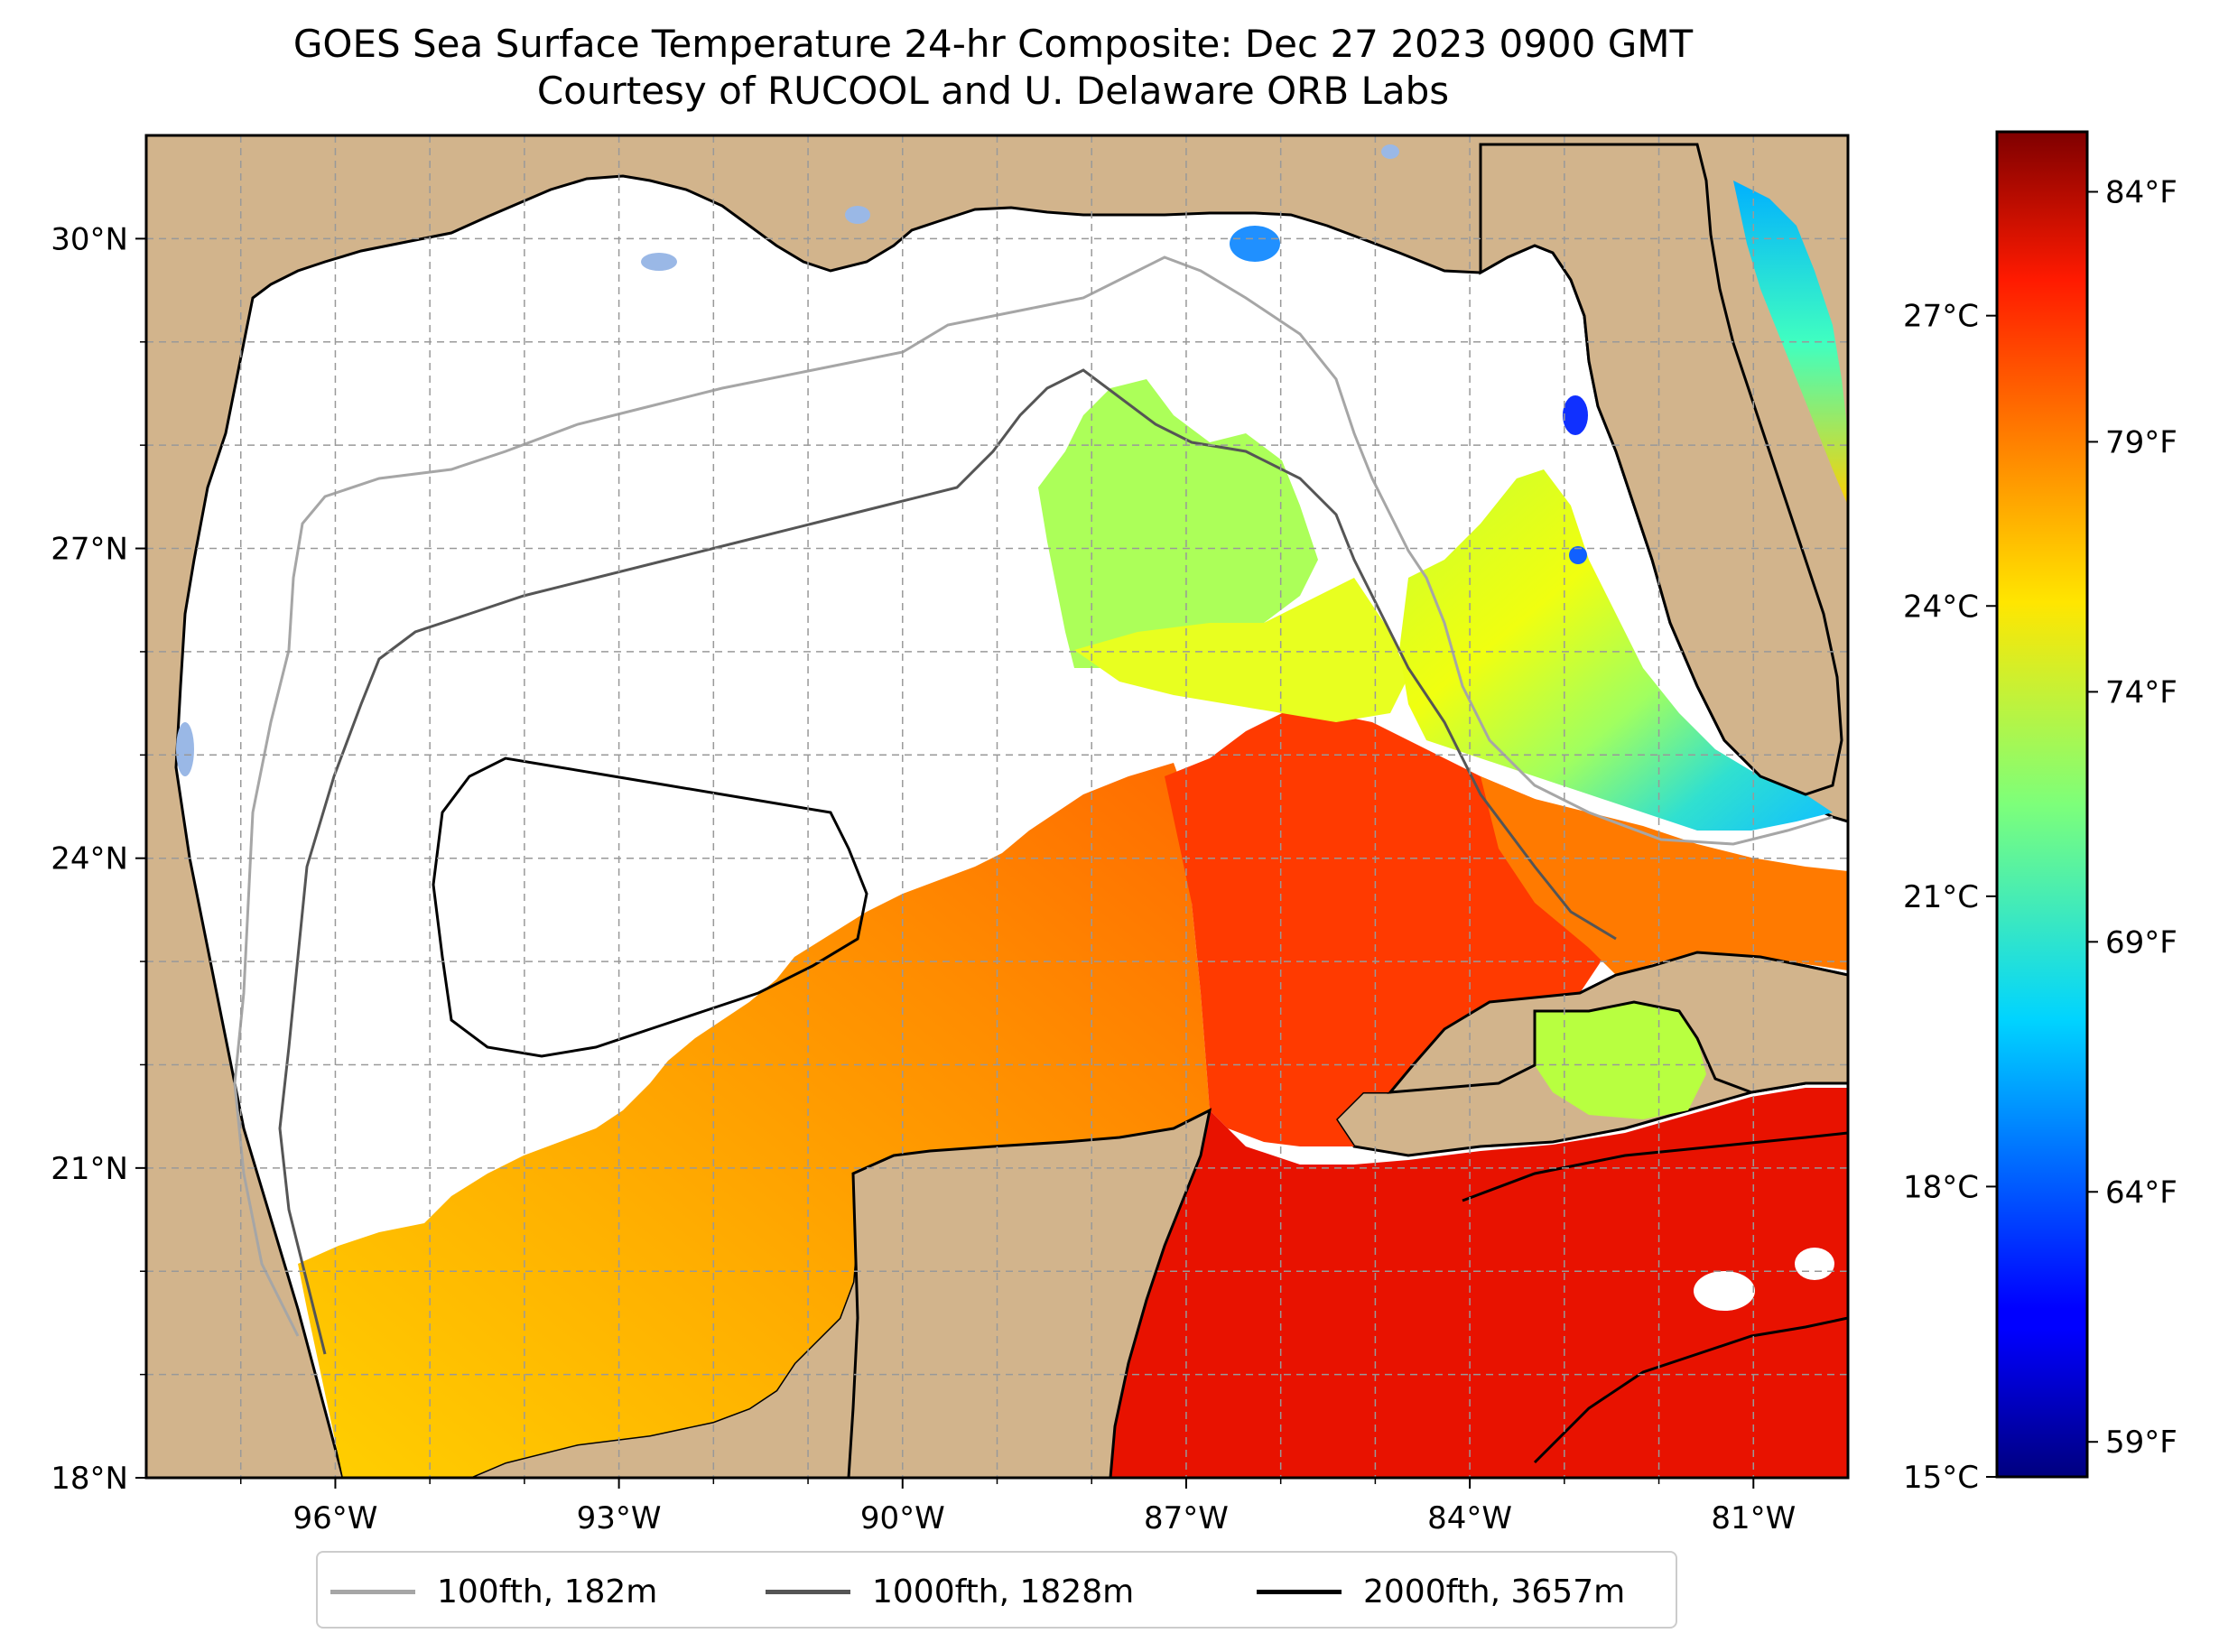 This screenshot has height=1652, width=2219. What do you see at coordinates (650, 907) in the screenshot?
I see `contour-2000fth` at bounding box center [650, 907].